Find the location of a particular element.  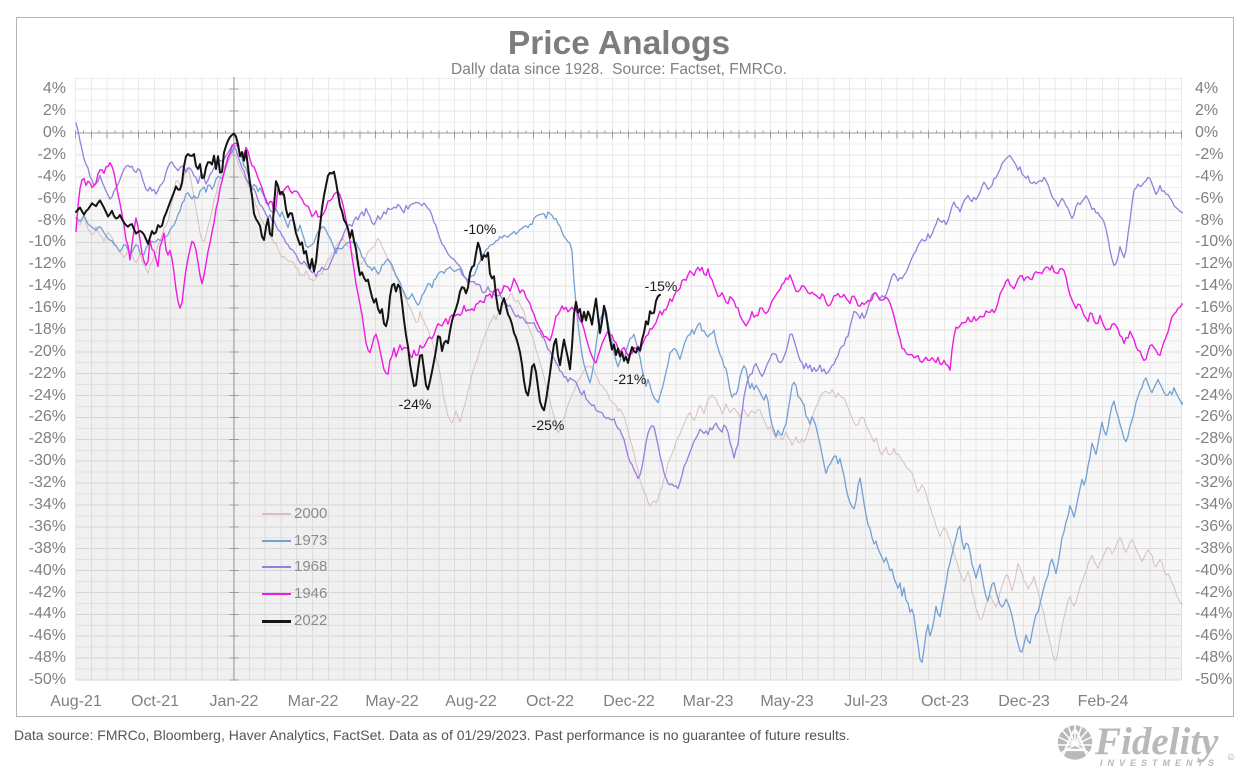

svg-text: INVESTMENTS is located at coordinates (1159, 763).